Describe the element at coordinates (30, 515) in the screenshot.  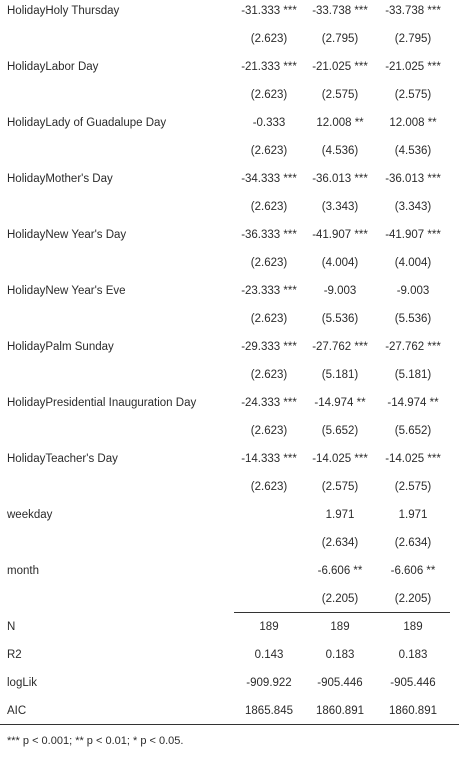
I see `row-label: weekday` at that location.